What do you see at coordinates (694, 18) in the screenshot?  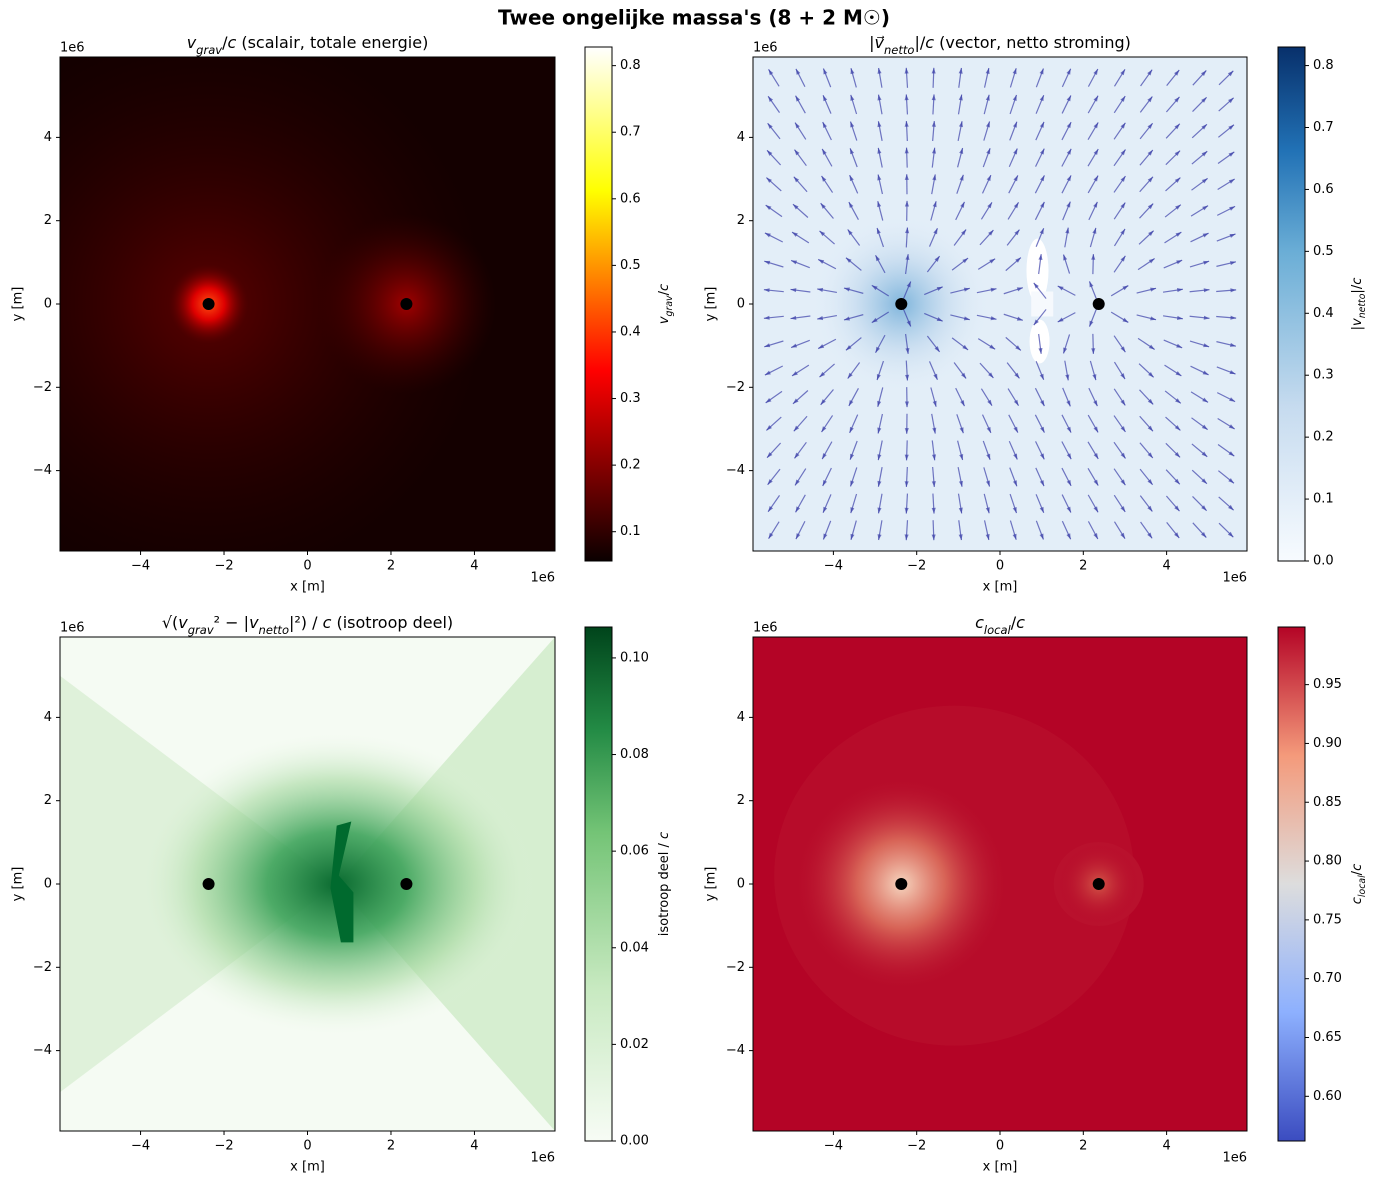 I see `figure-title: Twee ongelijke massa's (8 + 2 M☉)` at bounding box center [694, 18].